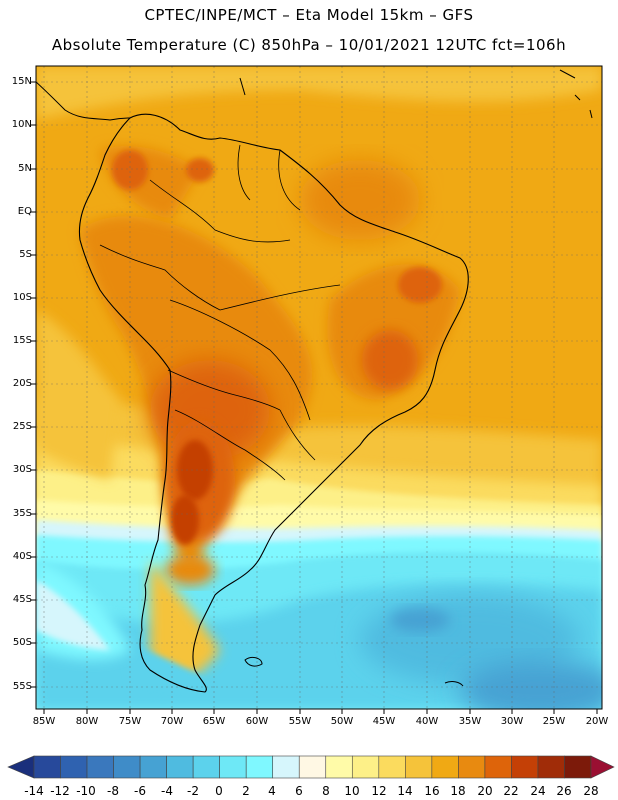 This screenshot has height=800, width=618. I want to click on colorbar-tick-label: 18, so click(458, 791).